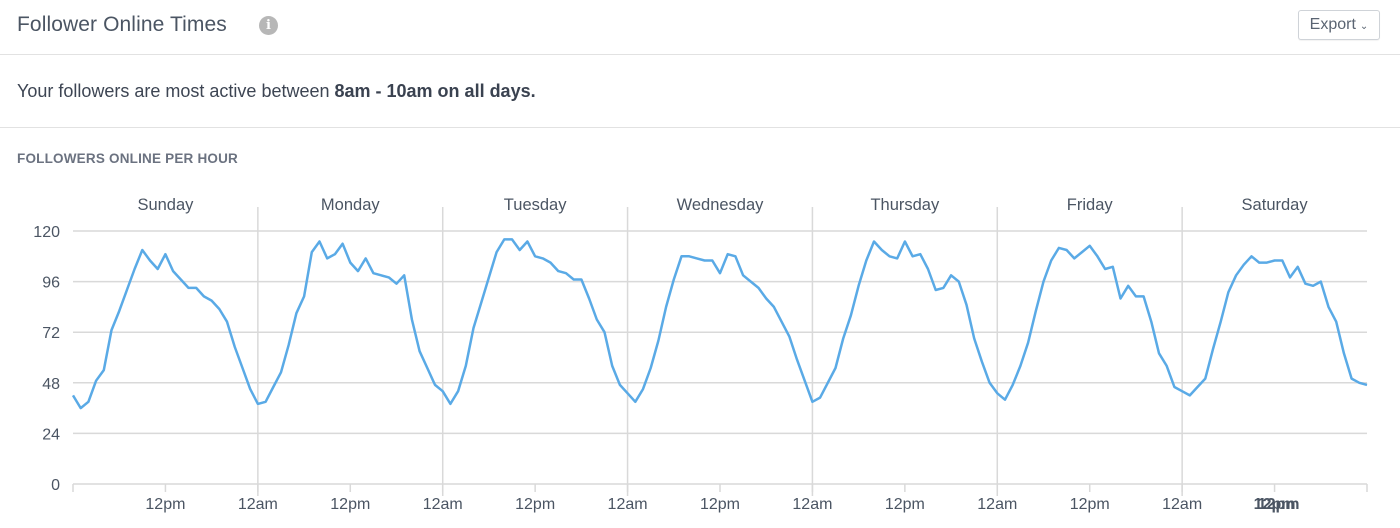 The width and height of the screenshot is (1400, 528). I want to click on y-tick-label: 120, so click(46, 232).